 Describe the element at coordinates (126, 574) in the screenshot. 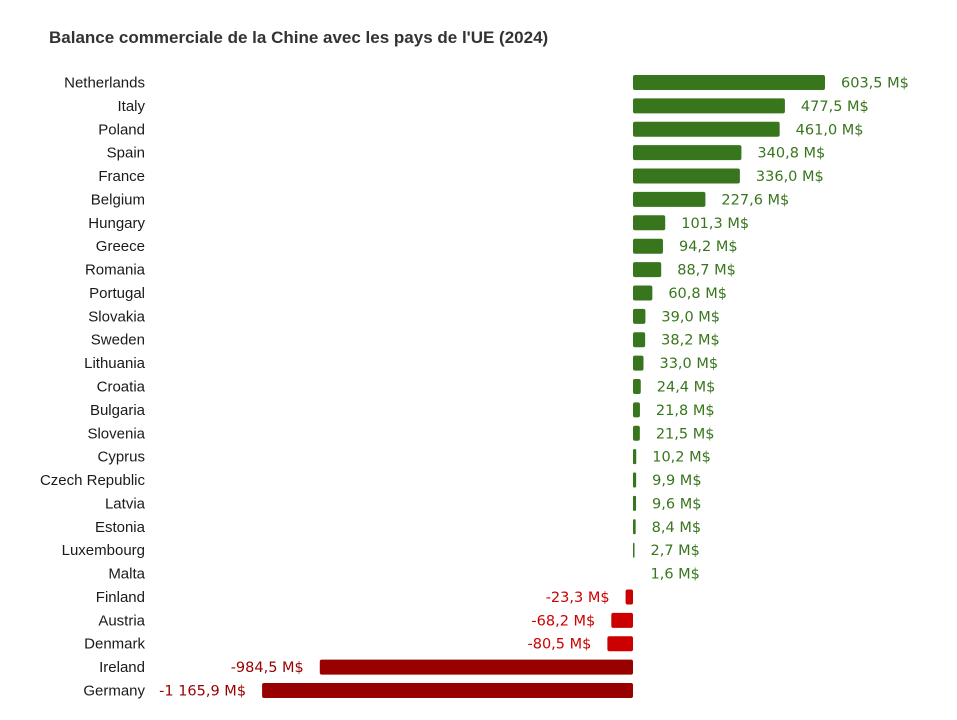

I see `category-label-malta: Malta` at that location.